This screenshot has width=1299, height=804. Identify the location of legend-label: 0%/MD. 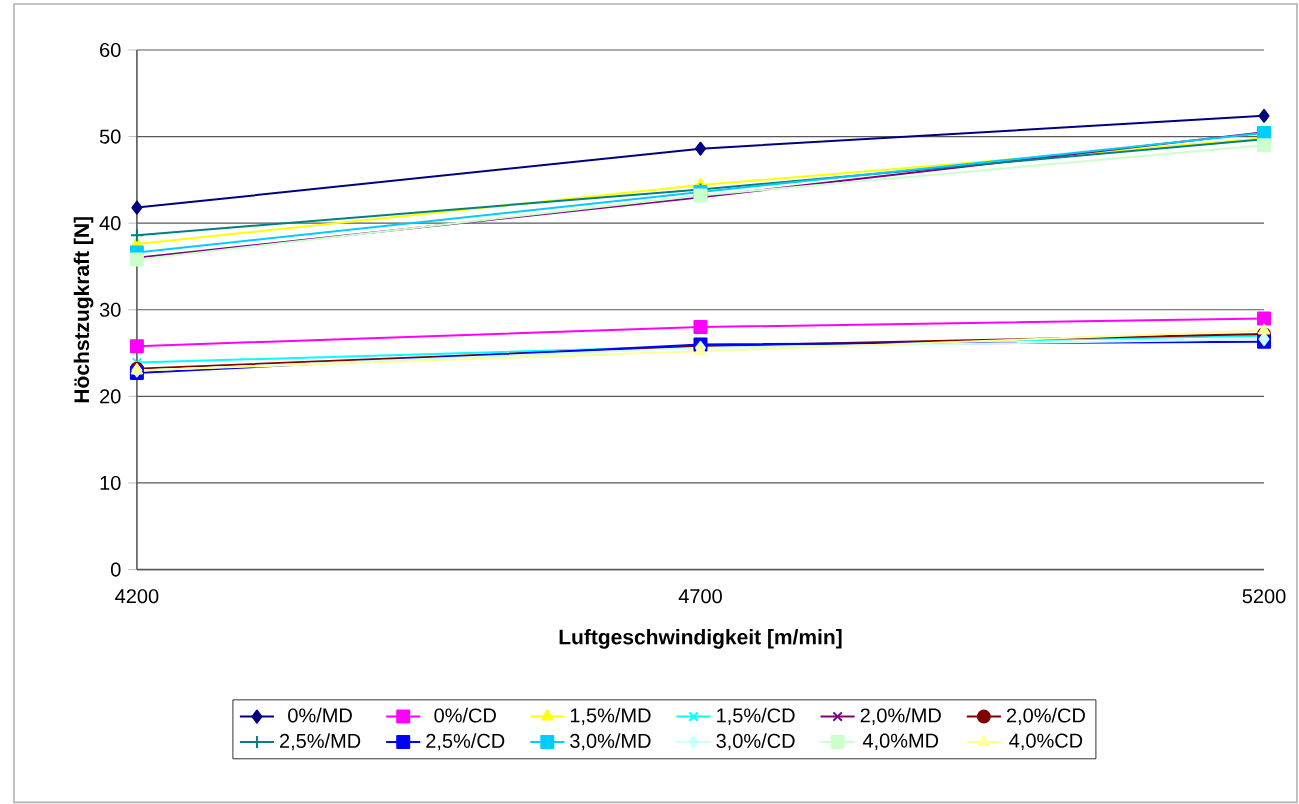
(320, 715).